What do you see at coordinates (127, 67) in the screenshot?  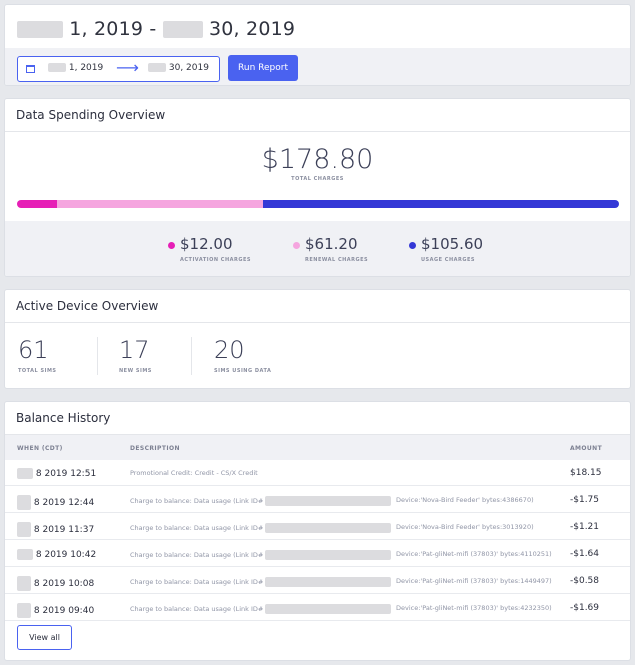 I see `arrow-right-icon: ⟶` at bounding box center [127, 67].